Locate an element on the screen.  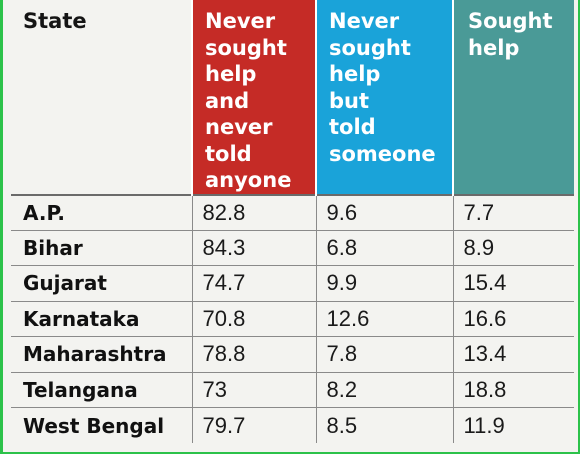
table-row: Telangana 73 8.2 18.8 is located at coordinates (292, 389).